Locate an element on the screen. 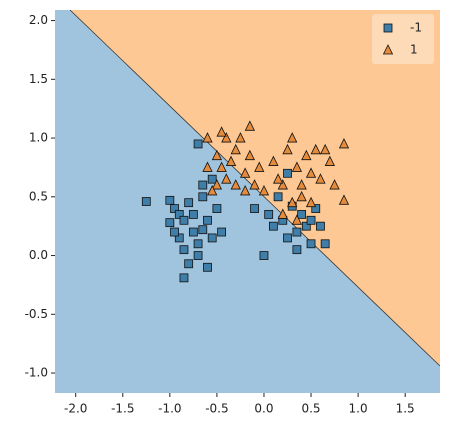  y-tick-label: 1.5 is located at coordinates (38, 79).